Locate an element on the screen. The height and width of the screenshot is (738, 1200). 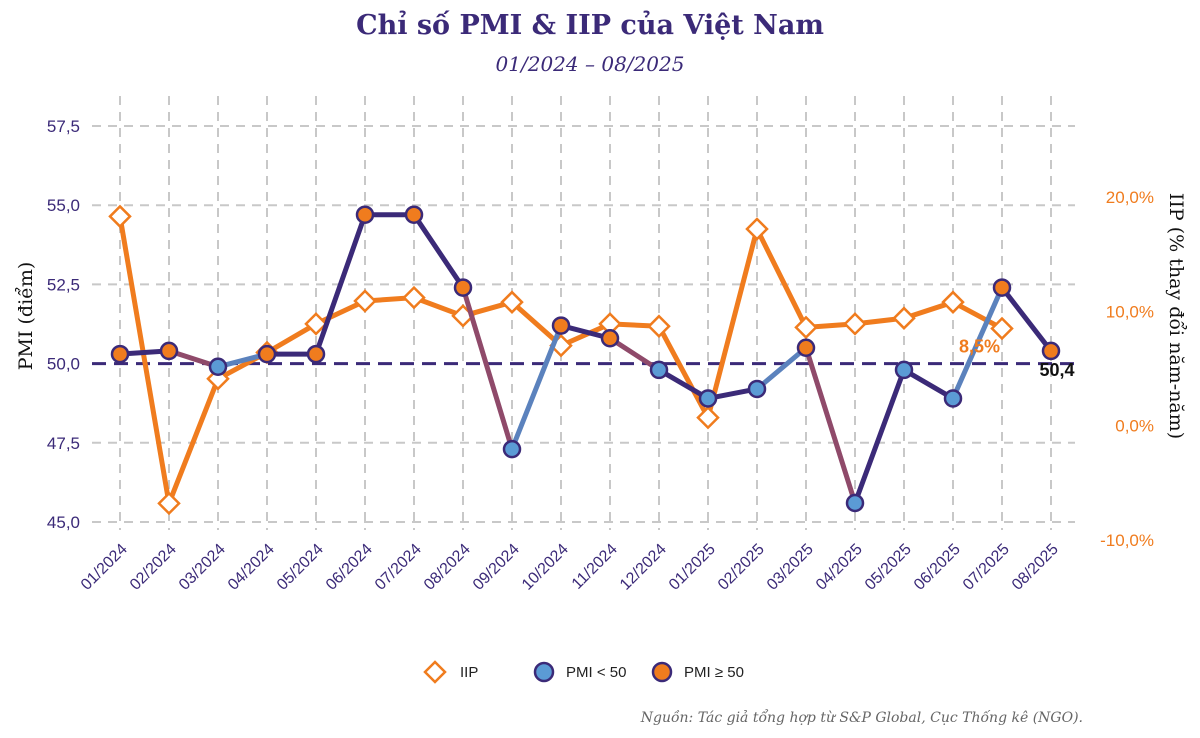
x-tick-label: 03/2024 is located at coordinates (202, 567).